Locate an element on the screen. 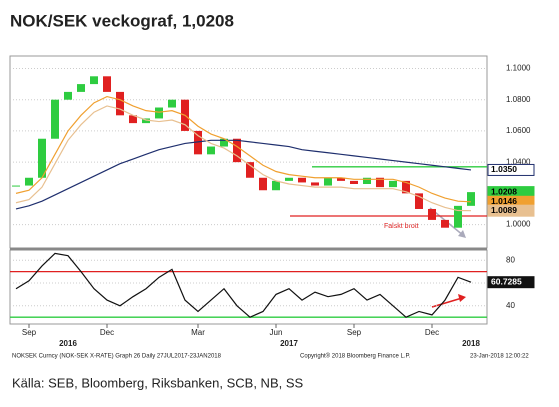  footer-center: Copyright® 2018 Bloomberg Finance L.P. is located at coordinates (355, 356).